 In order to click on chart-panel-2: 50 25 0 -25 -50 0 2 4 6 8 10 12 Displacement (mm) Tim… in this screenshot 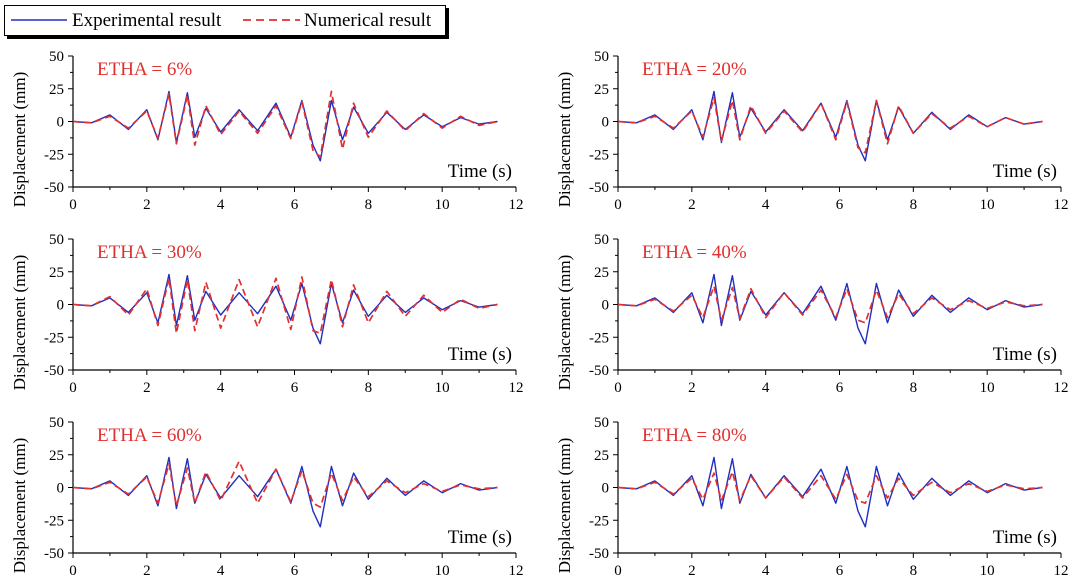, I will do `click(812, 131)`.